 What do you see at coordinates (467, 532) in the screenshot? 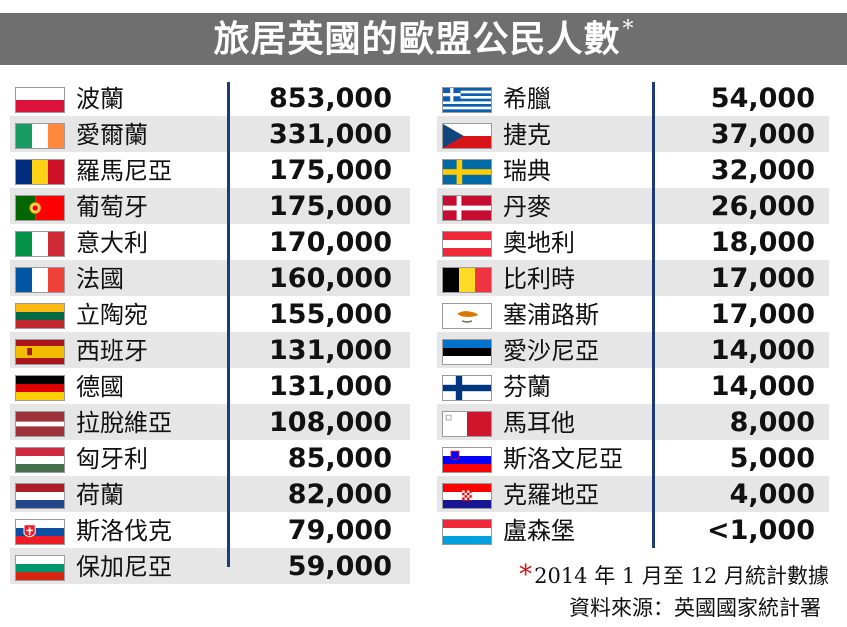
I see `luxembourg-flag-icon` at bounding box center [467, 532].